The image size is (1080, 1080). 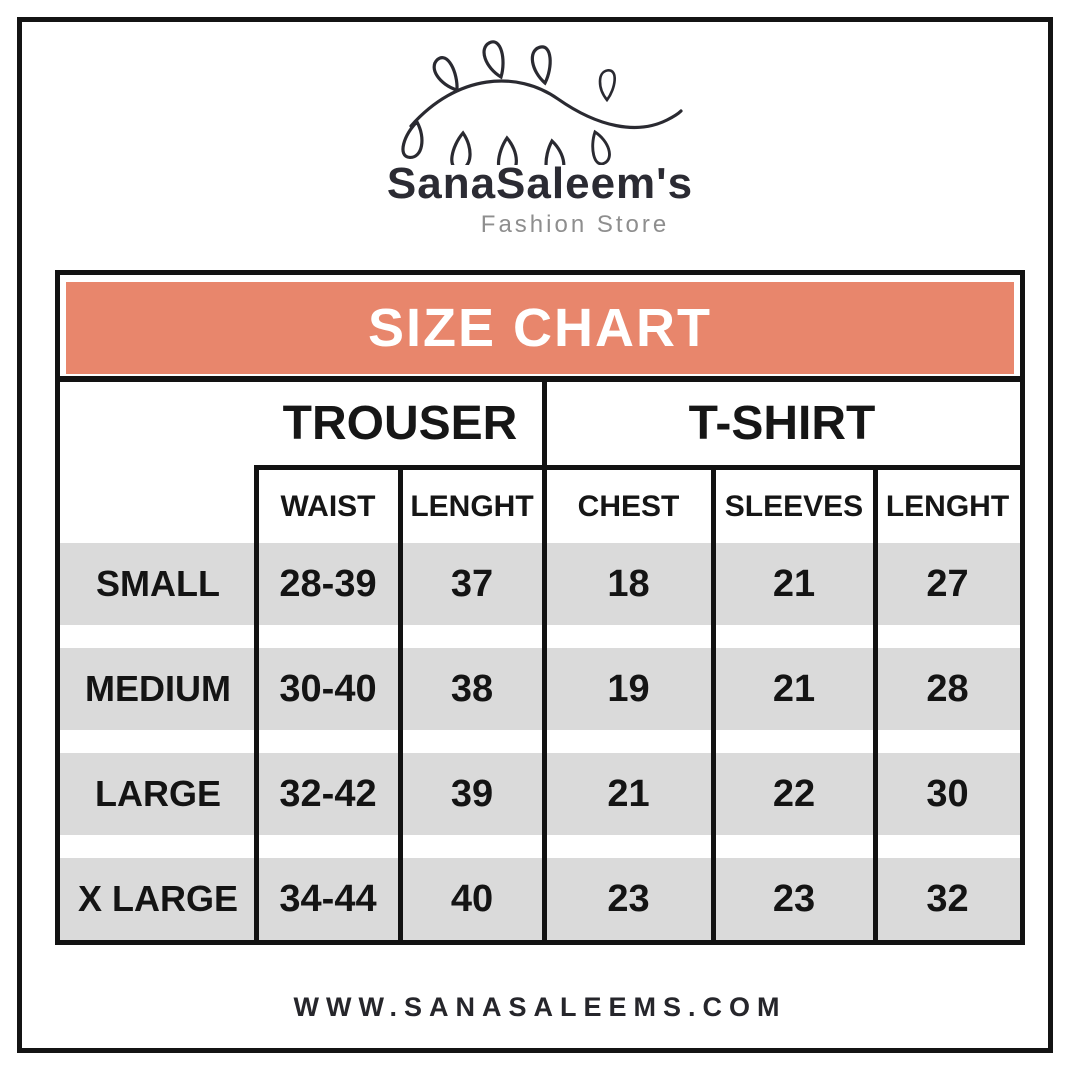 I want to click on cell-medium-sleeves: 21, so click(x=794, y=688).